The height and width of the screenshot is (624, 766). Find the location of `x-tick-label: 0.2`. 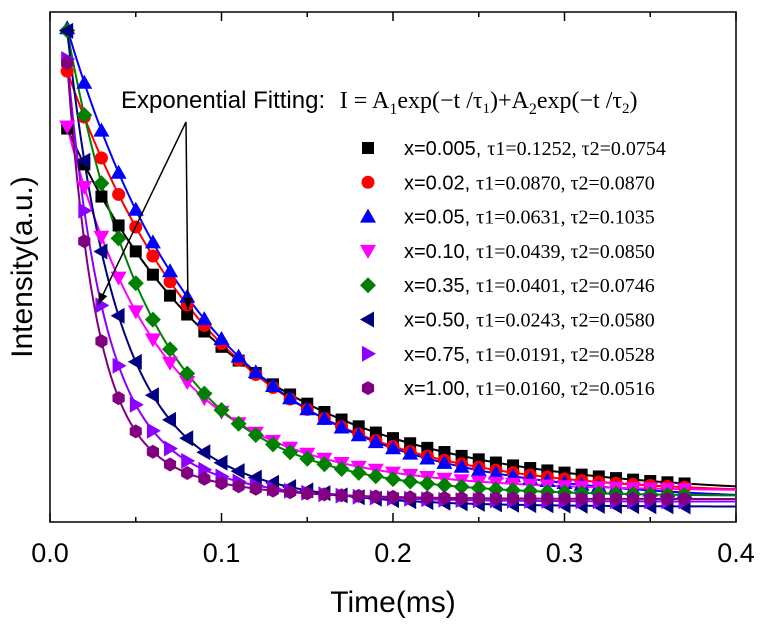

x-tick-label: 0.2 is located at coordinates (393, 553).